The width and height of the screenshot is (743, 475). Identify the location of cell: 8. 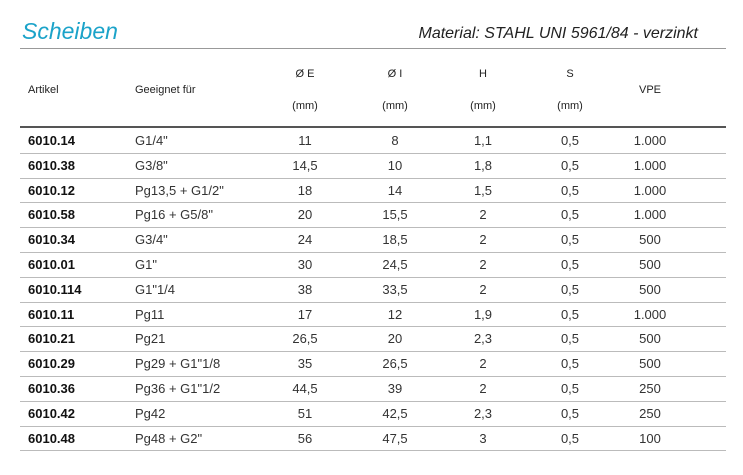
(395, 140).